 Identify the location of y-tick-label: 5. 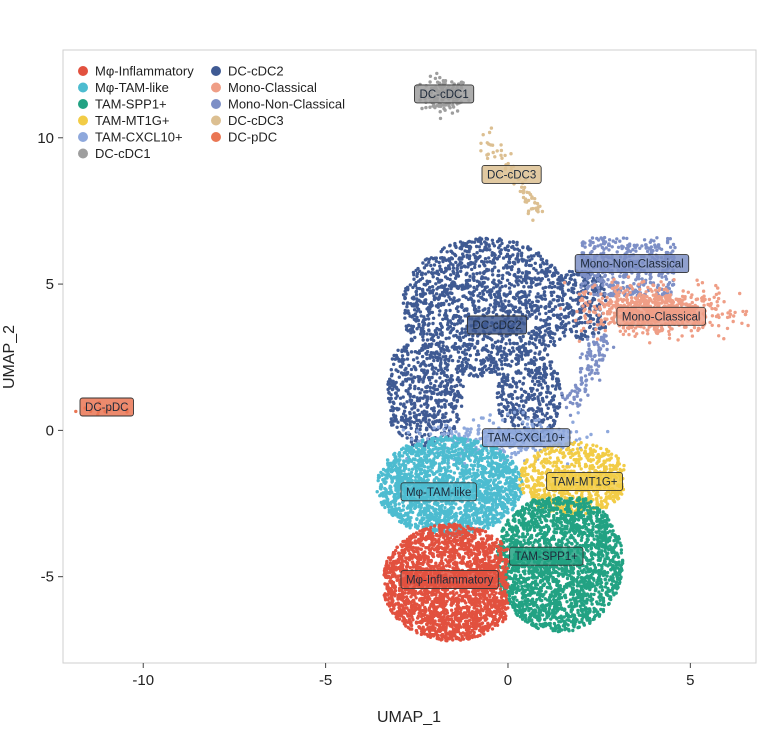
(50, 284).